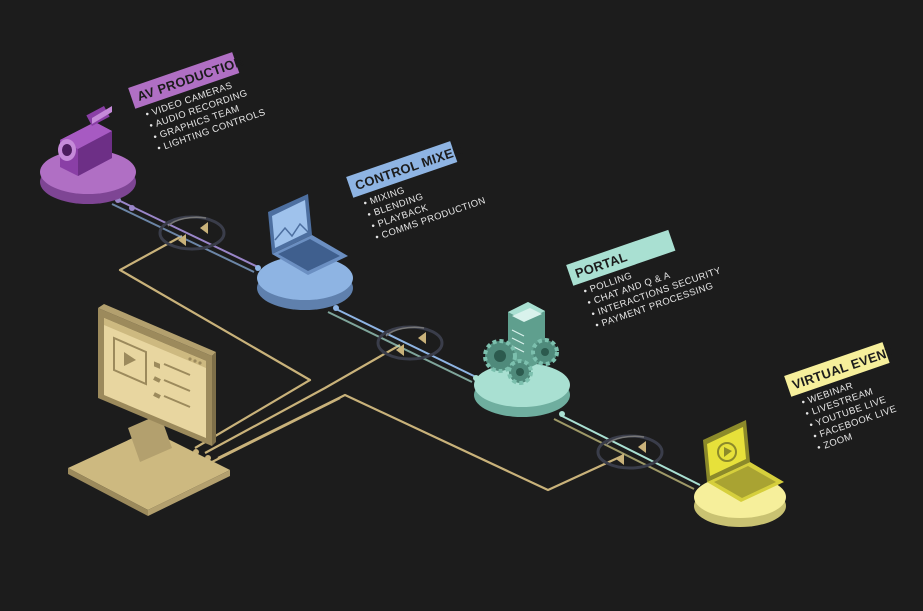 The height and width of the screenshot is (611, 923). I want to click on node-title: CONTROL MIXER, so click(409, 167).